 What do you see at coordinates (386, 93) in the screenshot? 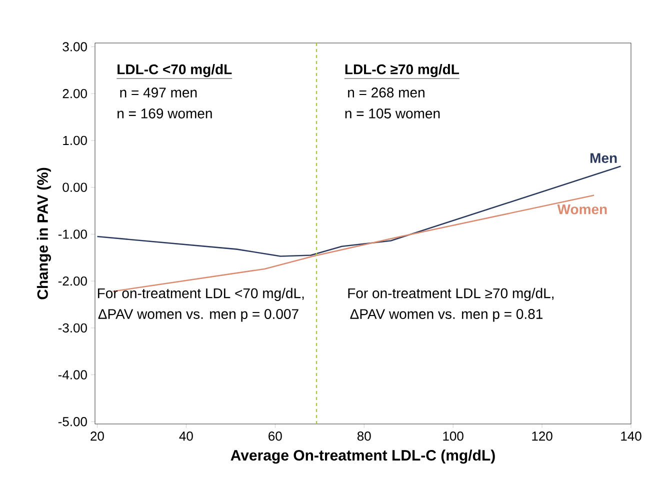
I see `annotation: n = 268 men` at bounding box center [386, 93].